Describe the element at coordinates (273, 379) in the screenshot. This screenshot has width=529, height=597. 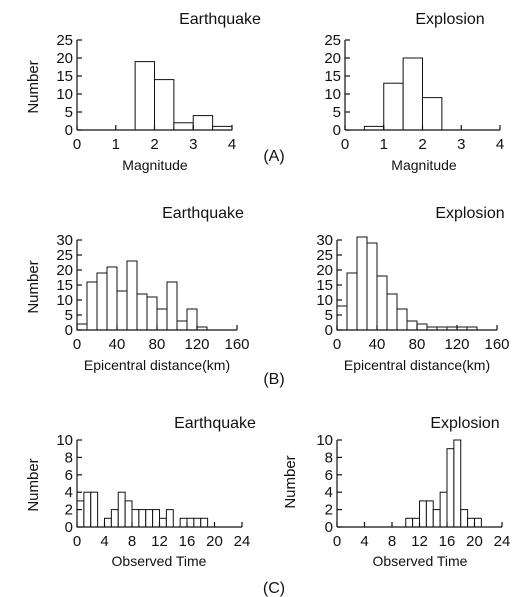
I see `panel-label-b: (B)` at that location.